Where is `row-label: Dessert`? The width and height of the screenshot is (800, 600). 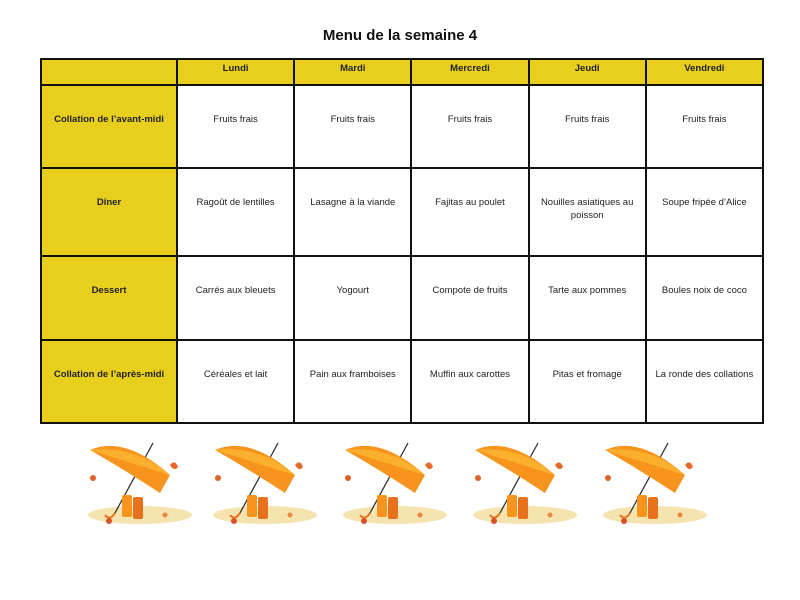 row-label: Dessert is located at coordinates (109, 298).